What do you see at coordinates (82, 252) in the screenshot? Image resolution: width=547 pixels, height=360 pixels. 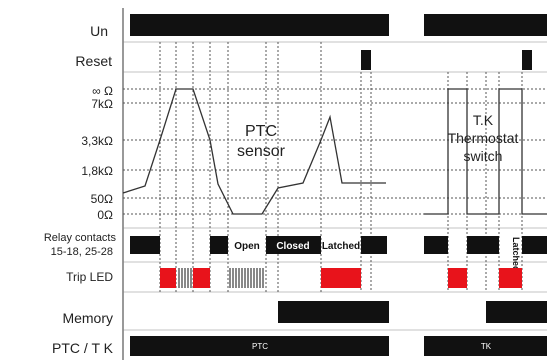 I see `row-label-relay-terminals: 15-18, 25-28` at bounding box center [82, 252].